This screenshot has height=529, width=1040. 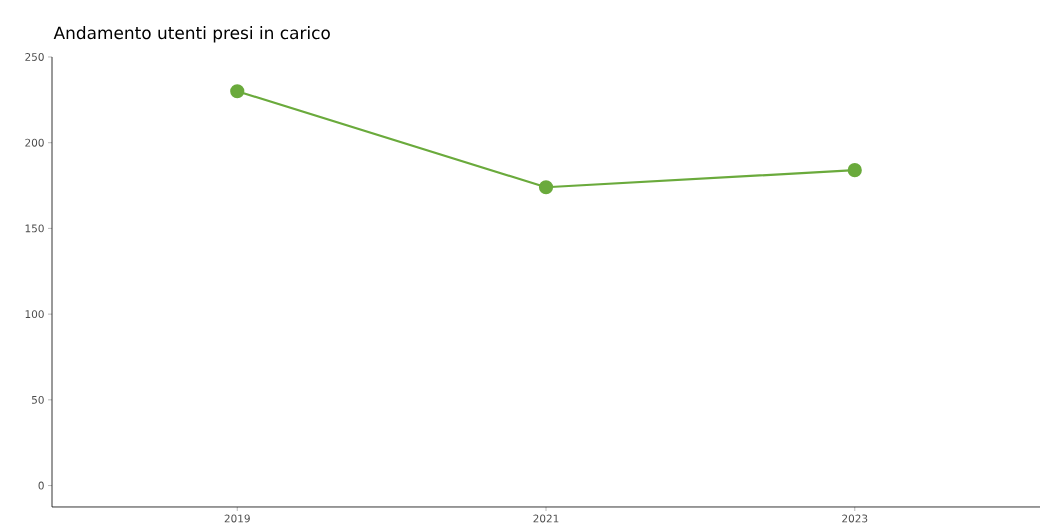 I want to click on chart-title: Andamento utenti presi in carico, so click(x=191, y=34).